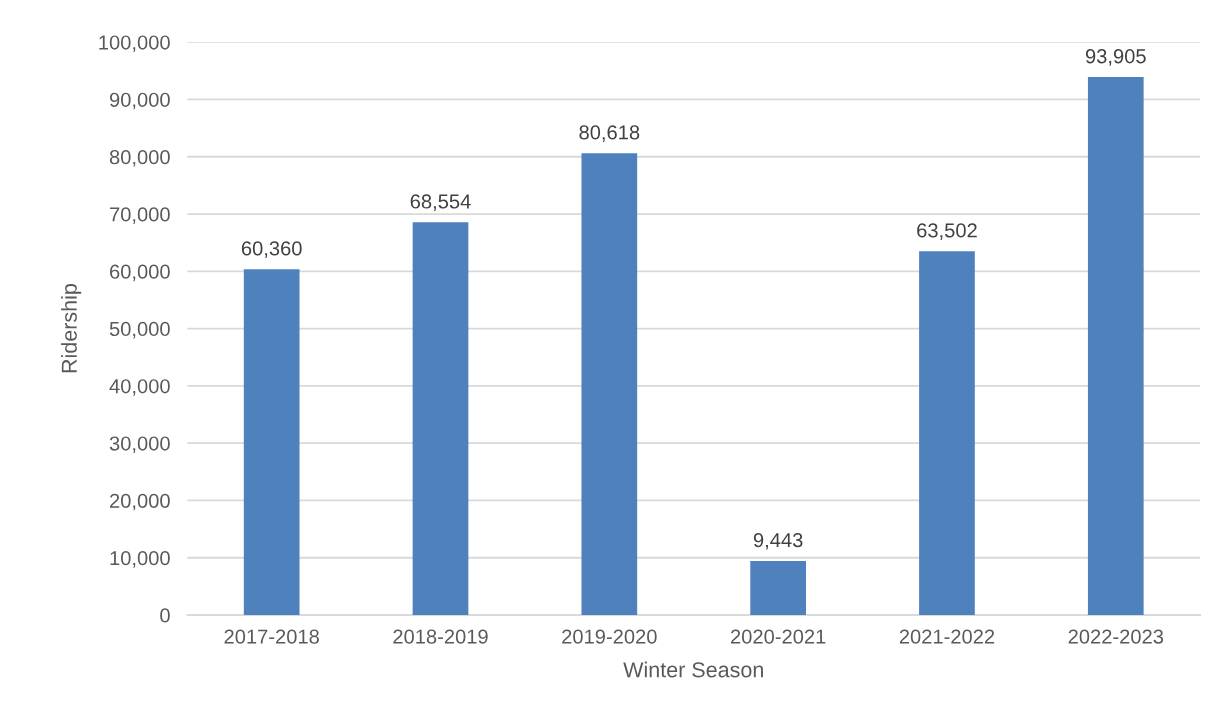  Describe the element at coordinates (140, 559) in the screenshot. I see `y-tick-label: 10,000` at that location.